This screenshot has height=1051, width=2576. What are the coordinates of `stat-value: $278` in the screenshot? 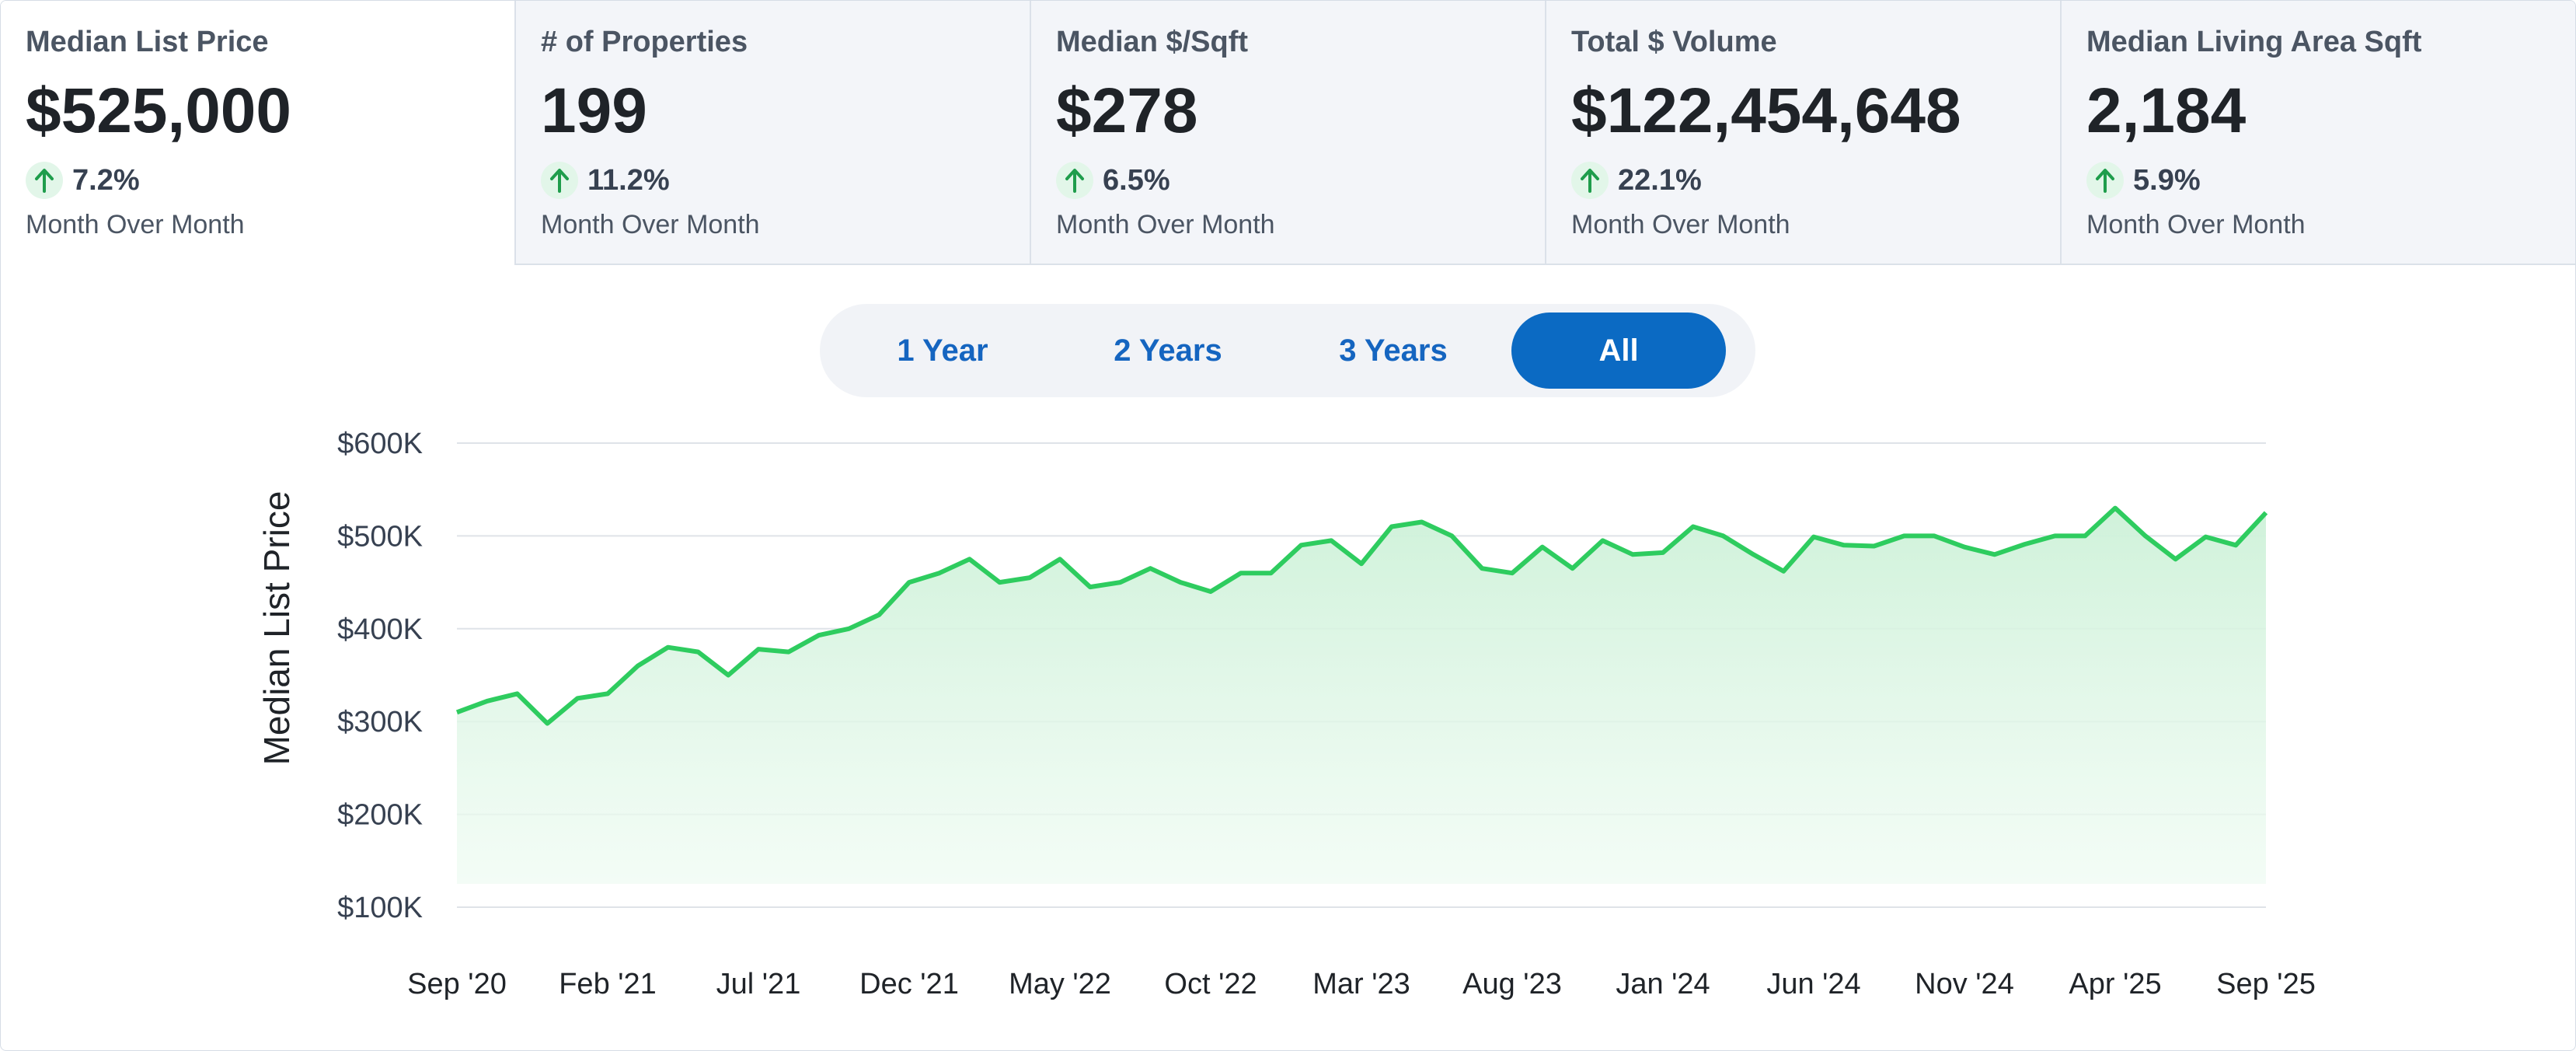 It's located at (1127, 110).